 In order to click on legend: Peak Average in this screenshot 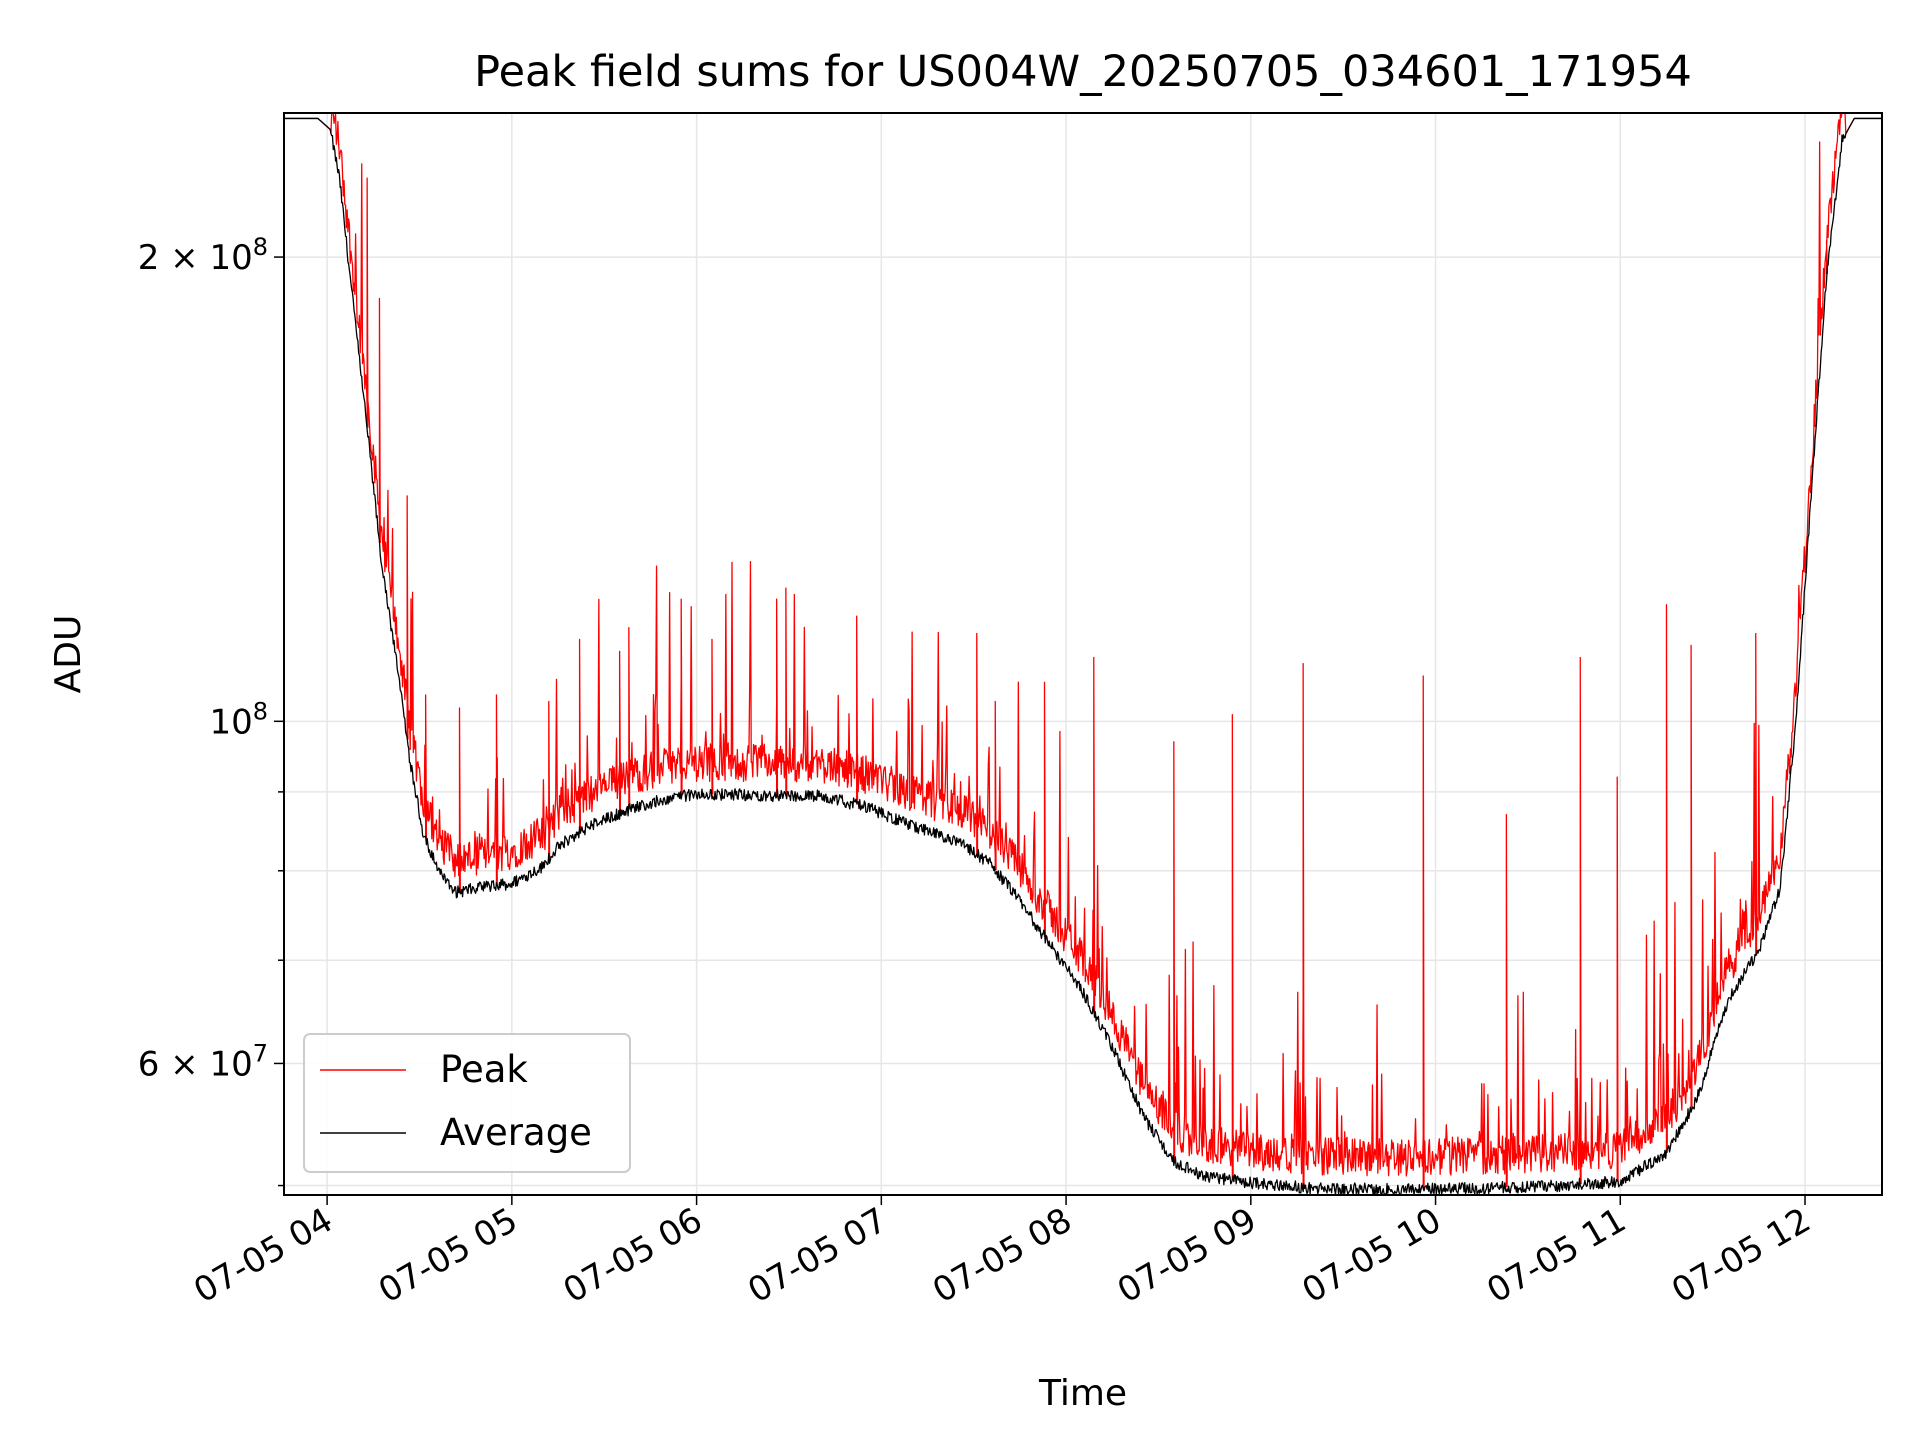, I will do `click(467, 1103)`.